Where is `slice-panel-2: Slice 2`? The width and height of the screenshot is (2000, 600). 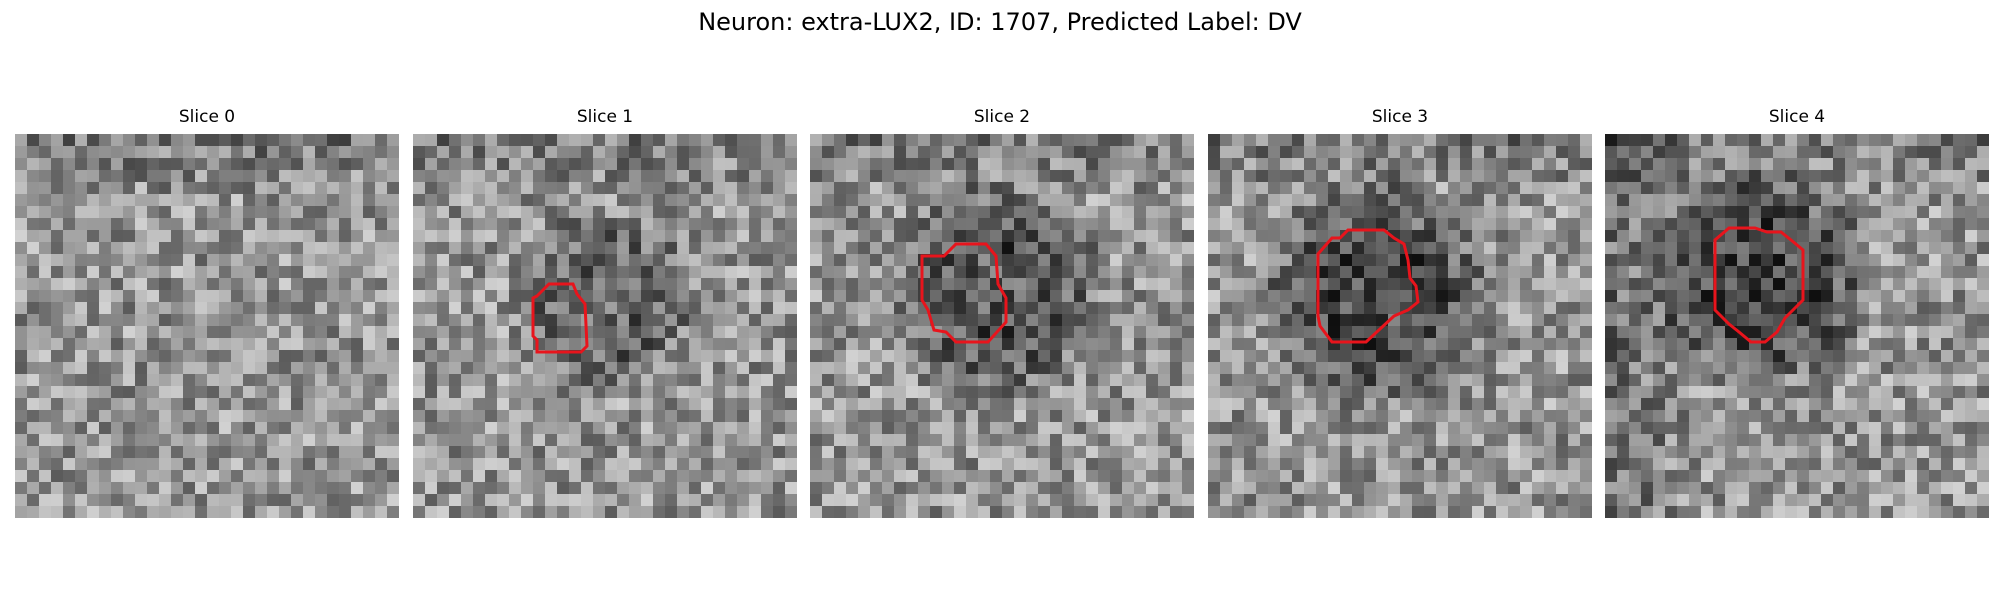 slice-panel-2: Slice 2 is located at coordinates (1002, 312).